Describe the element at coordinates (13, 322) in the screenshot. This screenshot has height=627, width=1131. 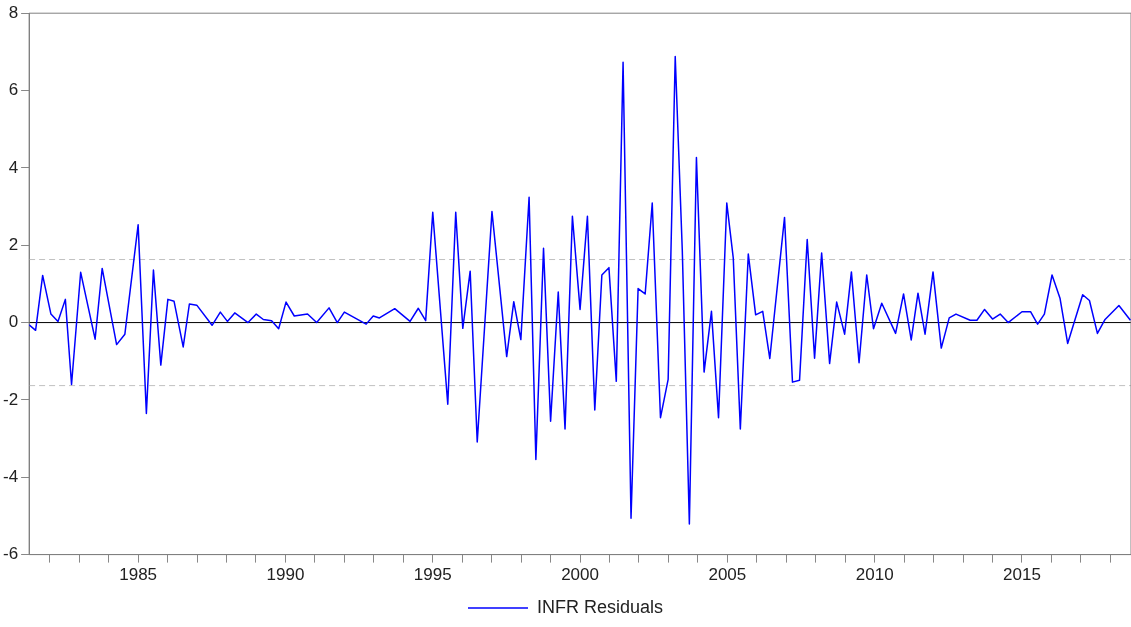
I see `y-tick-label: 0` at that location.